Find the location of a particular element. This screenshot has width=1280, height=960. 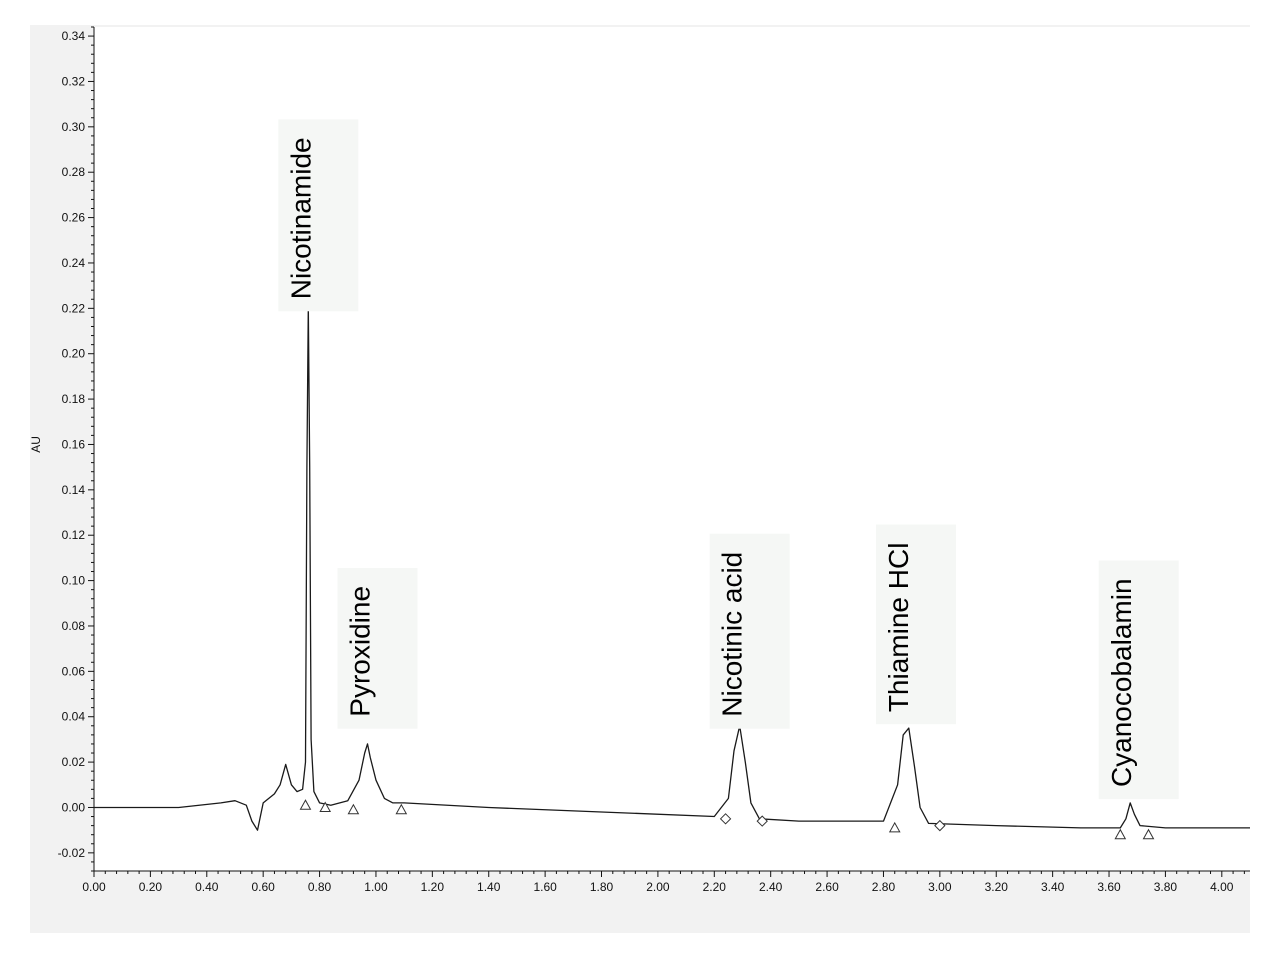

x-tick-label: 3.20 is located at coordinates (997, 887).